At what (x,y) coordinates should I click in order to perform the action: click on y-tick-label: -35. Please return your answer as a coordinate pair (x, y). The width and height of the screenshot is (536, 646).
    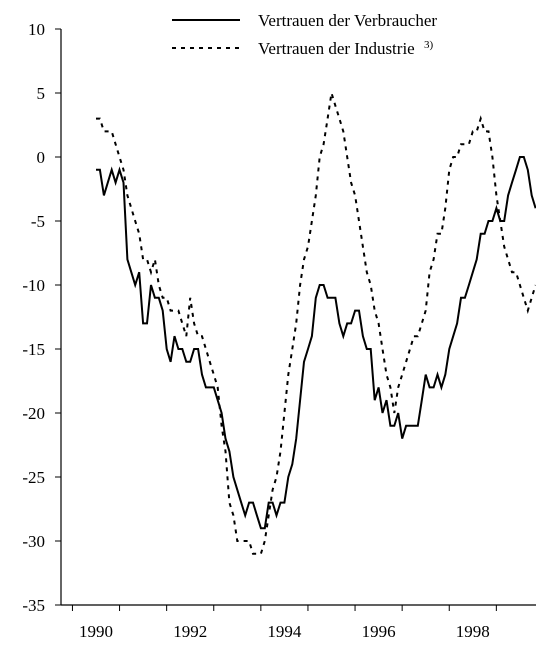
    Looking at the image, I should click on (33, 605).